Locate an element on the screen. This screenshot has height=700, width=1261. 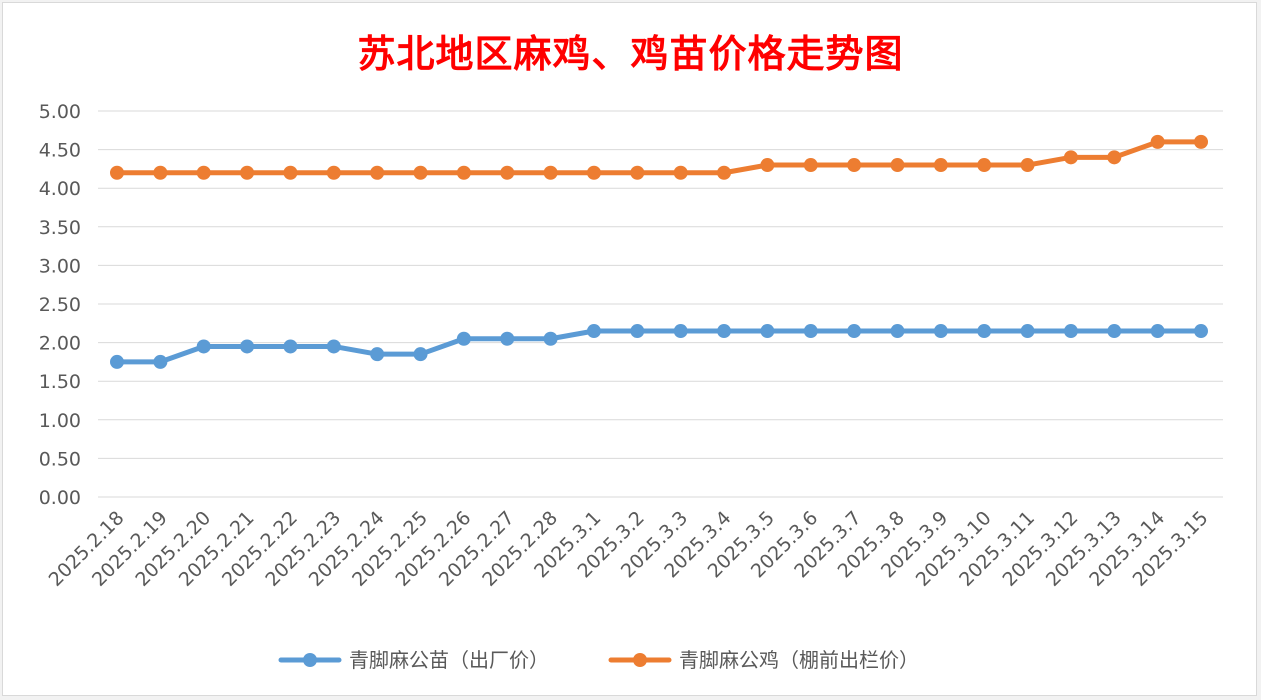
y-tick-label: 4.00 is located at coordinates (60, 189).